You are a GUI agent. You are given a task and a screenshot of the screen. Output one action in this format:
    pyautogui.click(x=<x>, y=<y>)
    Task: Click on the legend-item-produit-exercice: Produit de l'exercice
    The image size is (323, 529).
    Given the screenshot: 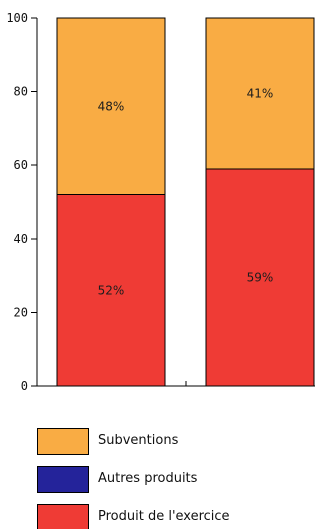 What is the action you would take?
    pyautogui.click(x=172, y=516)
    